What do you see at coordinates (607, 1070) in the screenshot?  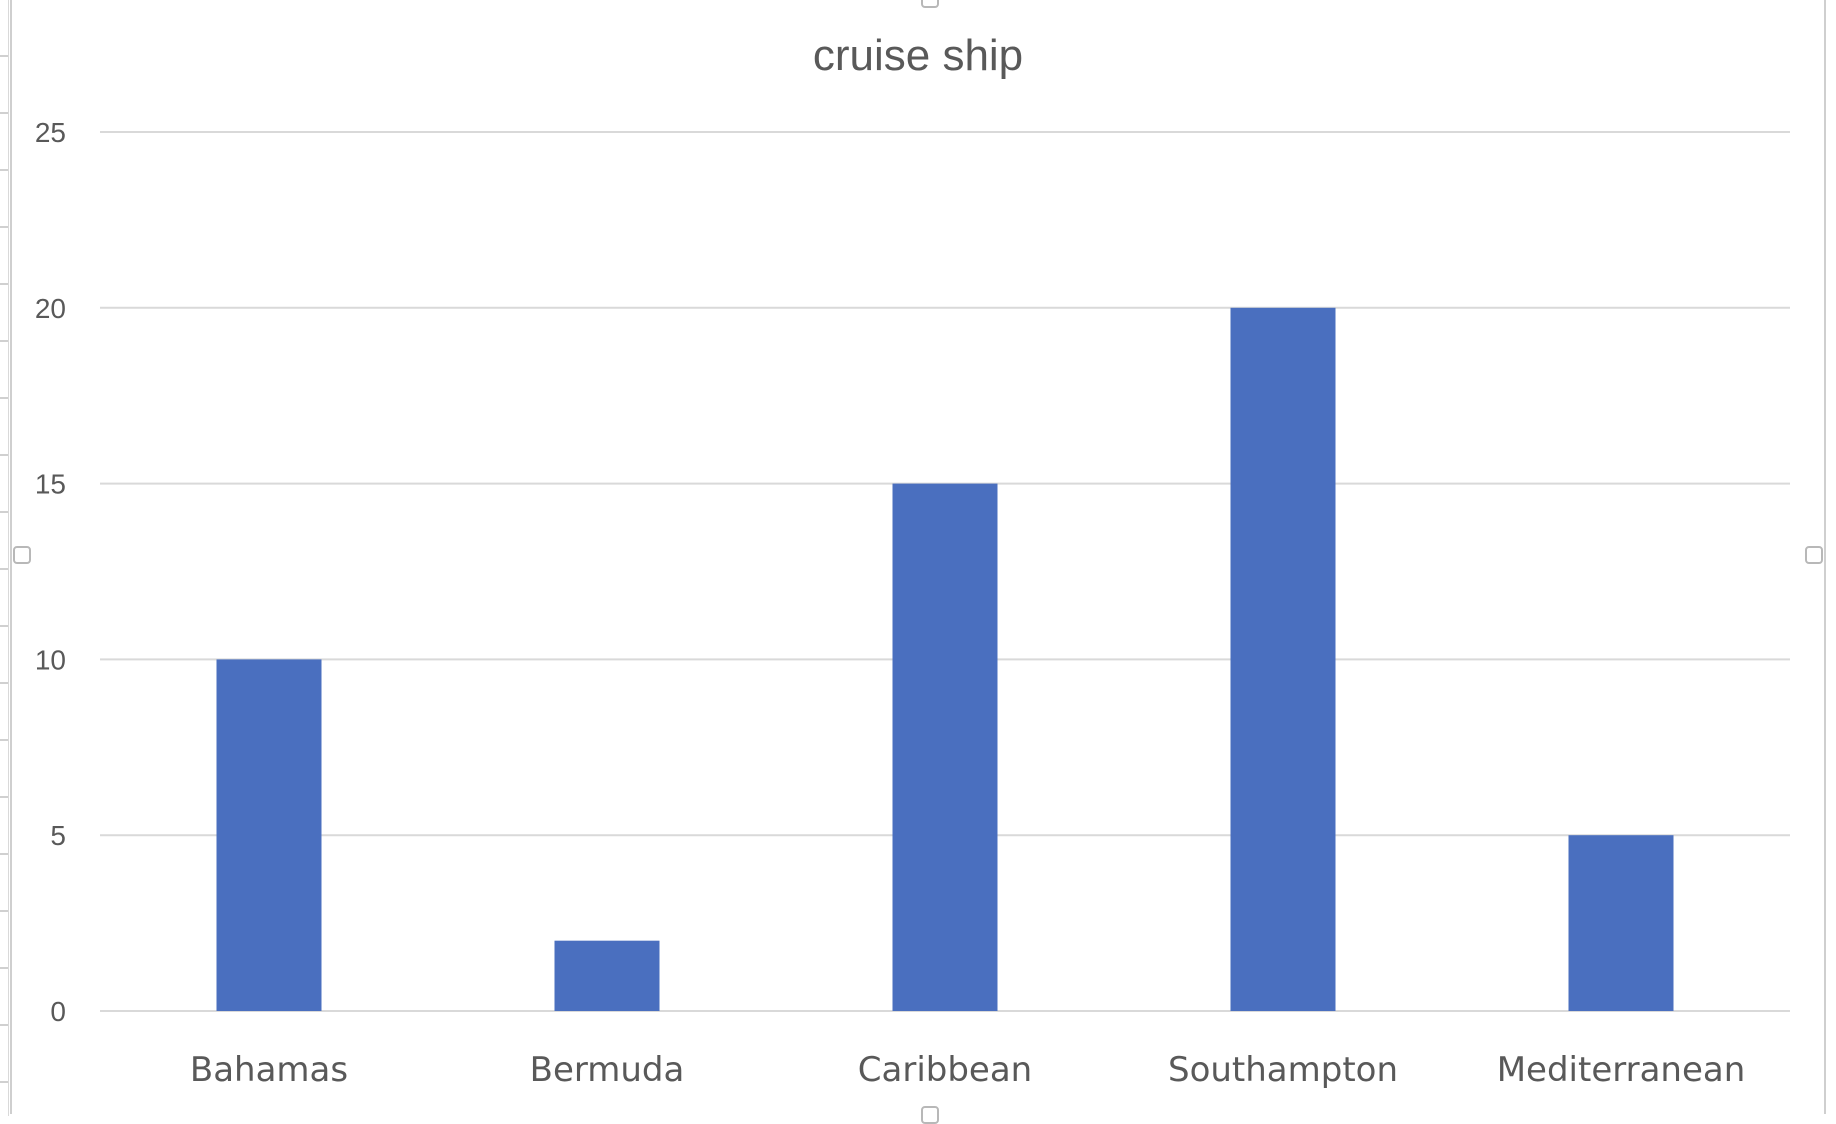 I see `x-category-label: Bermuda` at bounding box center [607, 1070].